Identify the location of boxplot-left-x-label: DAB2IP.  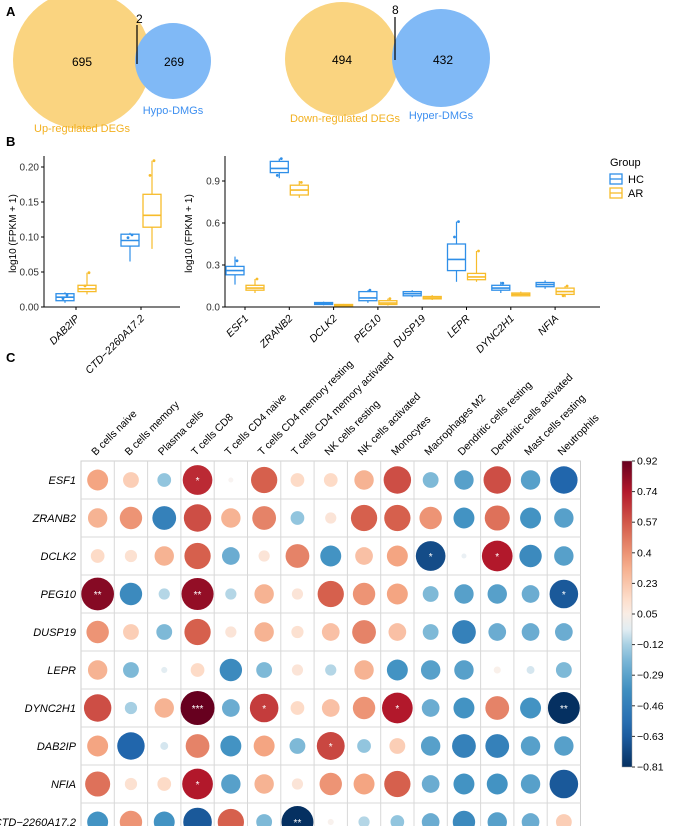
(64, 330).